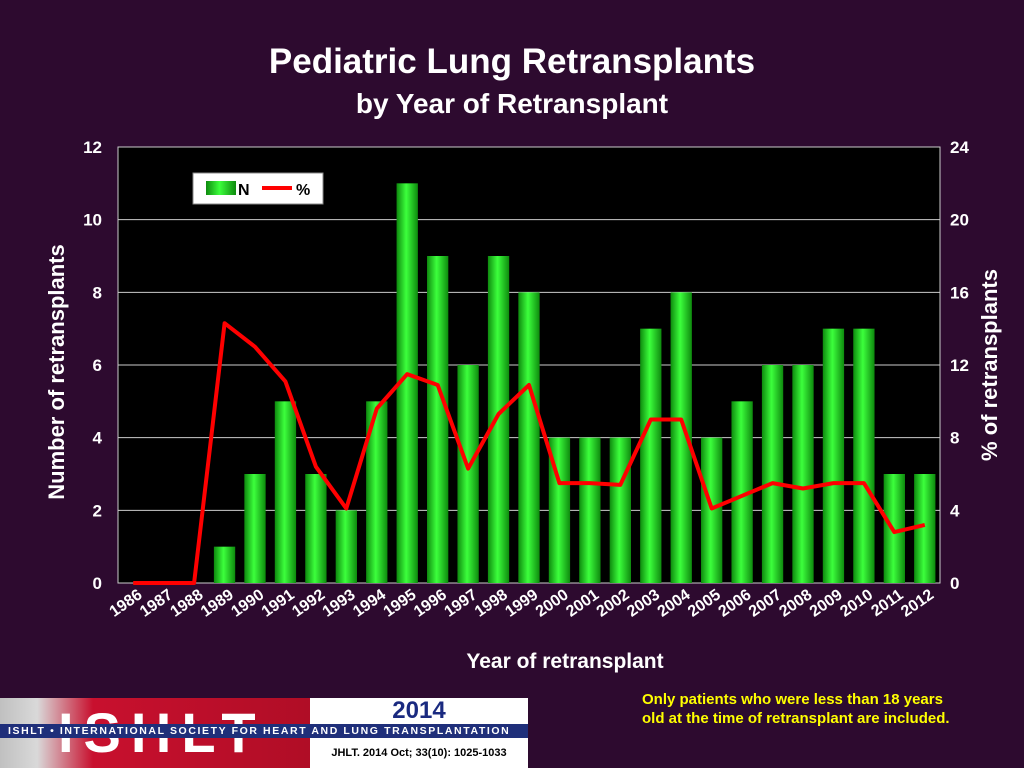  I want to click on bar-1994, so click(377, 492).